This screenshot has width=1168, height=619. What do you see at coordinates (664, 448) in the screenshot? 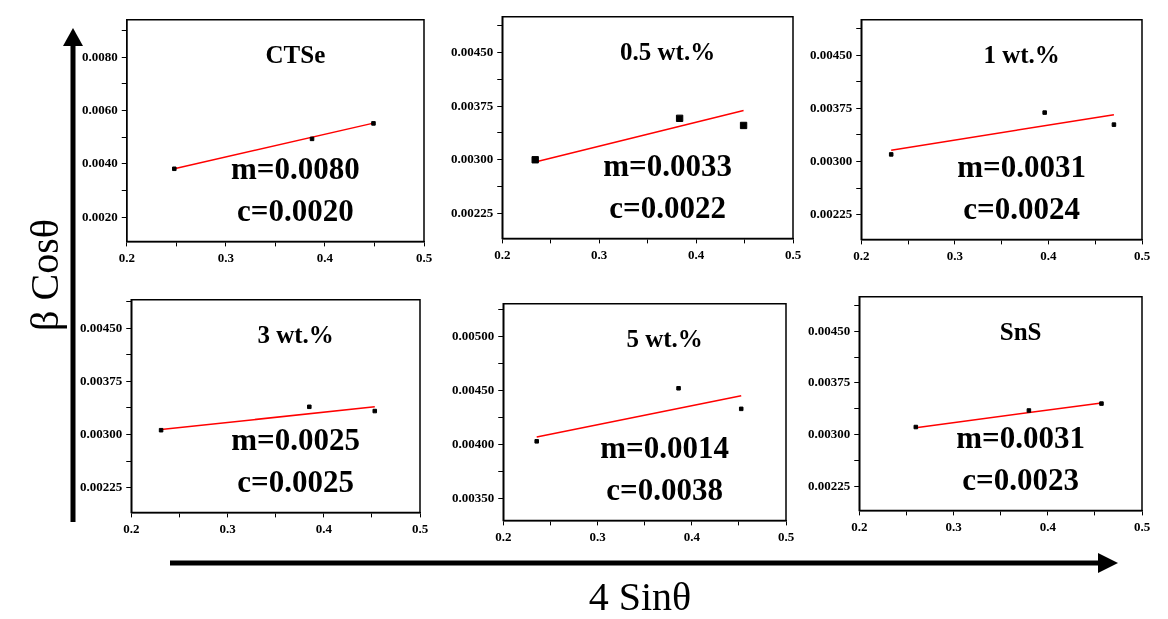
I see `annotation: m=0.0014` at bounding box center [664, 448].